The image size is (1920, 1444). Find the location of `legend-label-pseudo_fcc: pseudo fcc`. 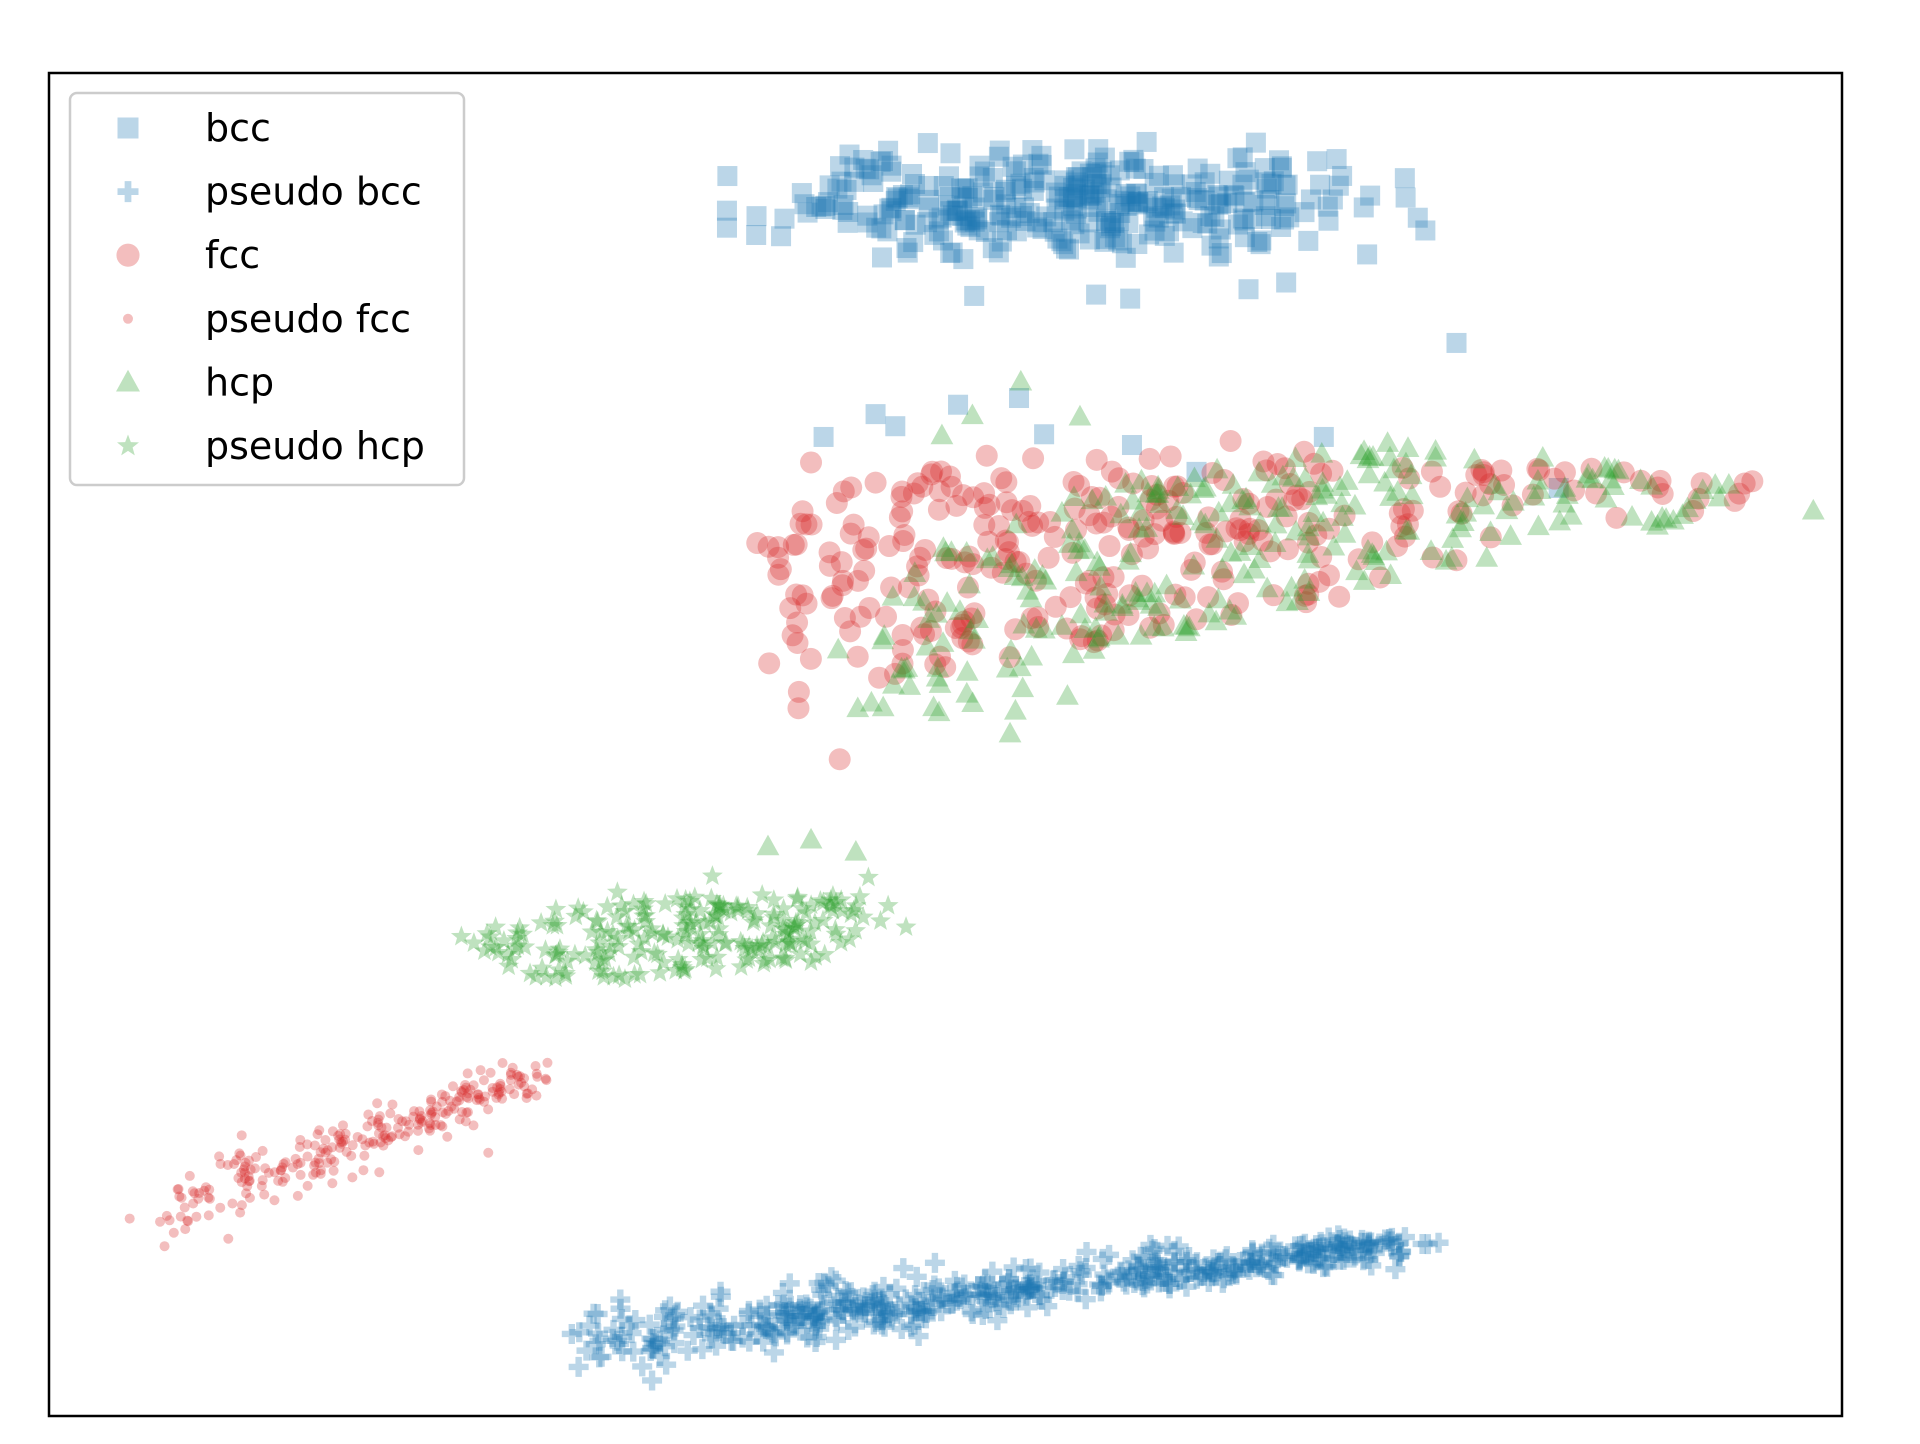

legend-label-pseudo_fcc: pseudo fcc is located at coordinates (308, 319).